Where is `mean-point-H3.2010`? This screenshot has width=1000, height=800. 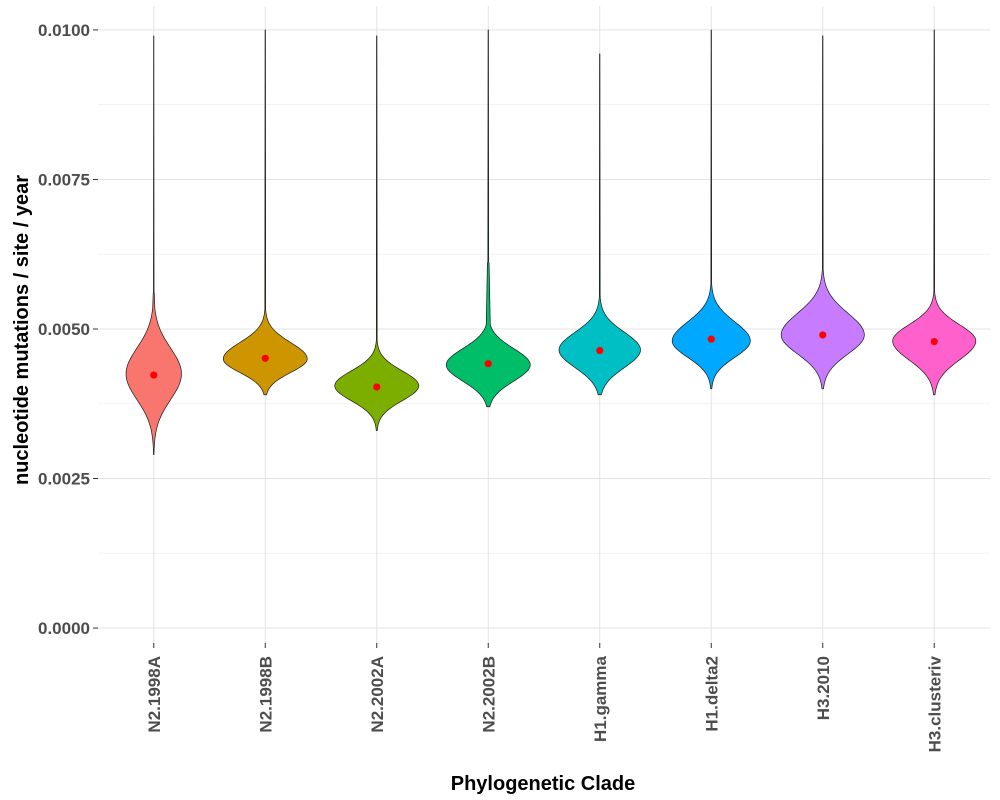
mean-point-H3.2010 is located at coordinates (823, 335).